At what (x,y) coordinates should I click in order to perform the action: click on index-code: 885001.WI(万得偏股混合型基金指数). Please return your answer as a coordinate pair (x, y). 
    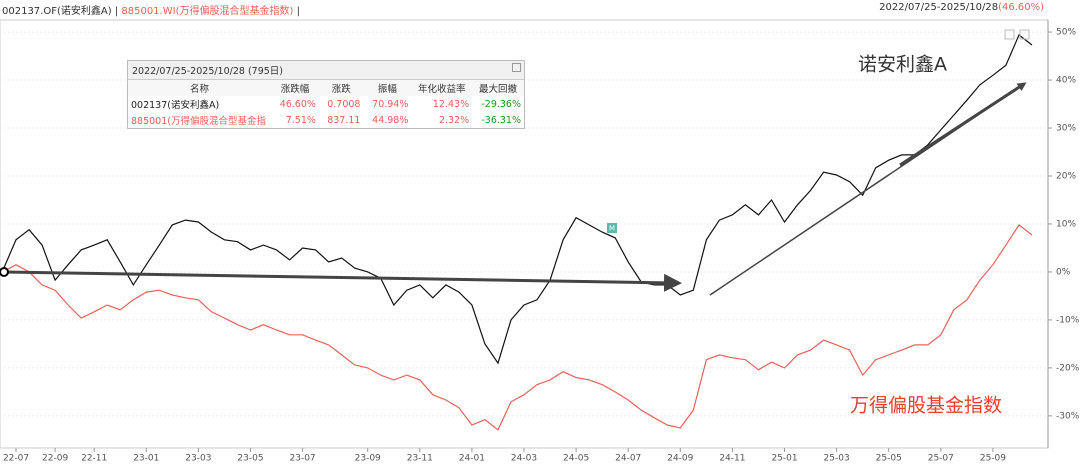
    Looking at the image, I should click on (207, 11).